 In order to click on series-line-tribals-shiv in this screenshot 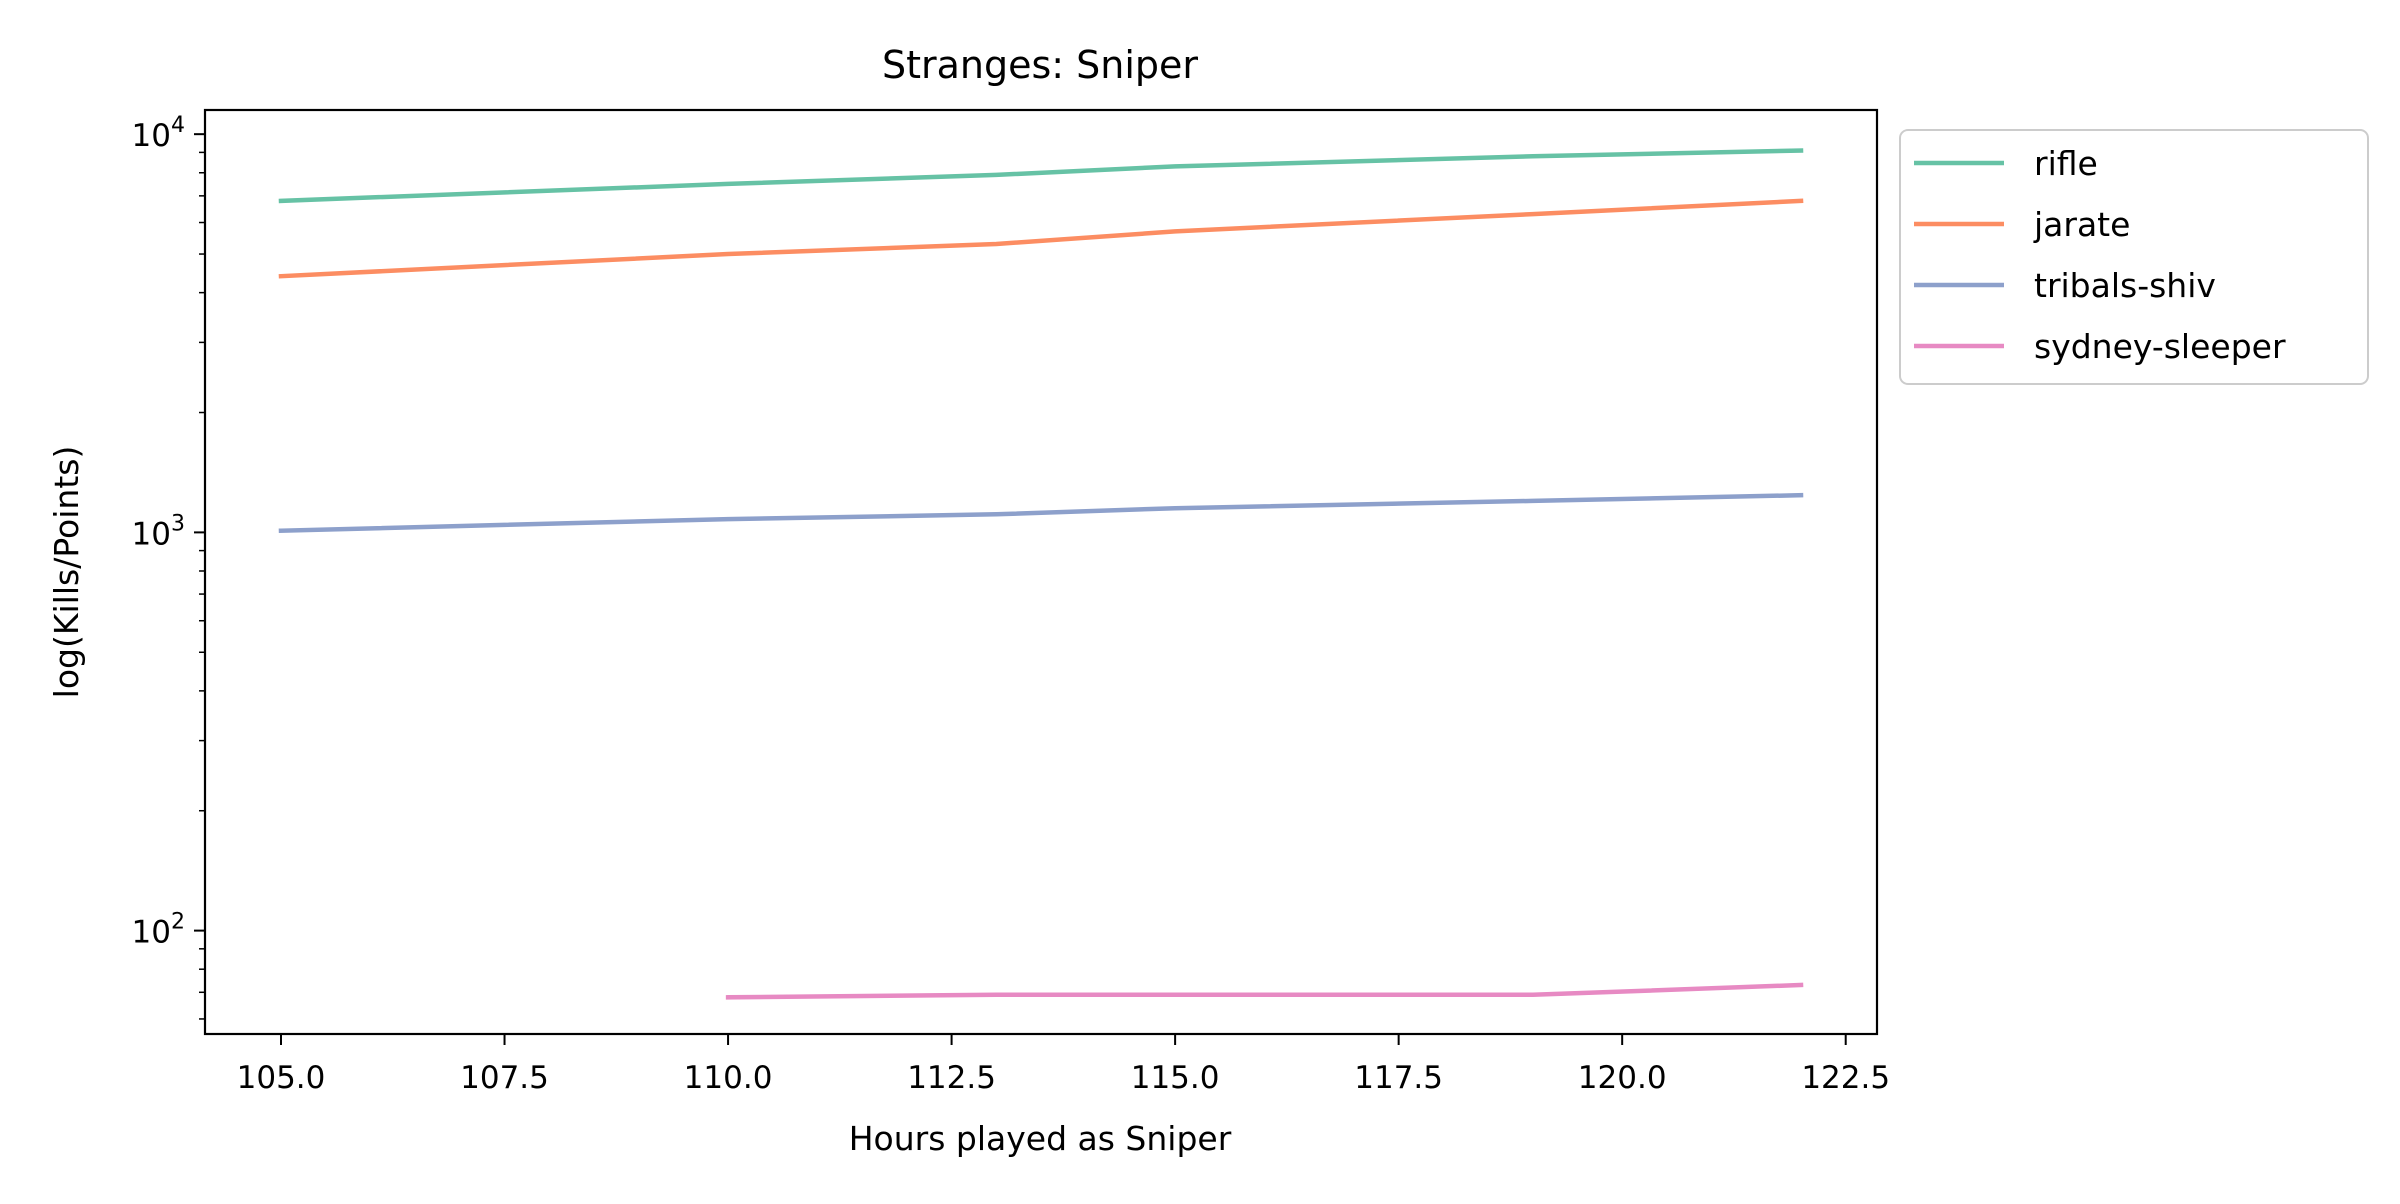, I will do `click(1041, 513)`.